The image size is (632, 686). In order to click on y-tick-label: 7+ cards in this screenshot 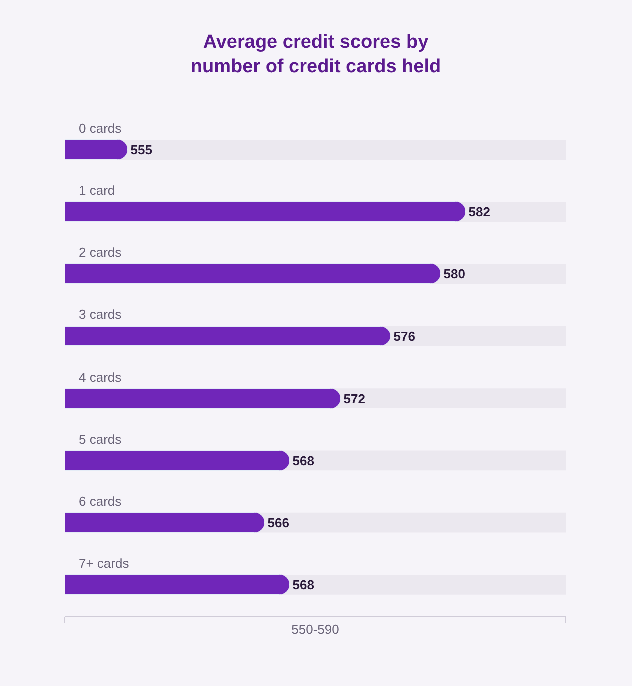, I will do `click(104, 563)`.